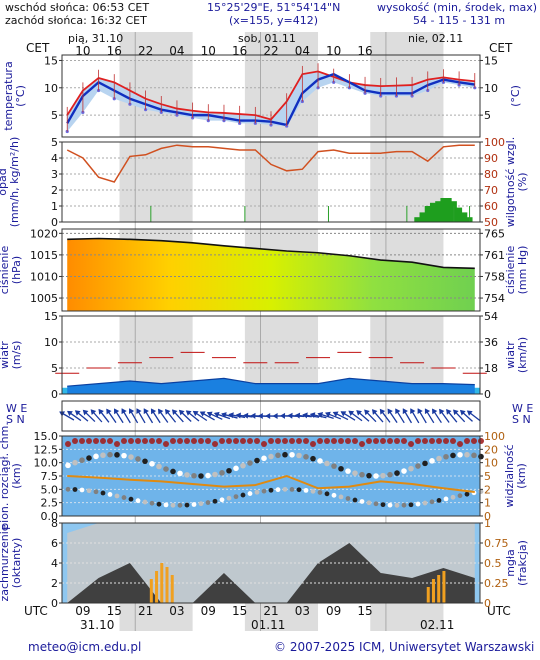 This screenshot has width=540, height=660. I want to click on cloud-tick-left: 5.0, so click(50, 489).